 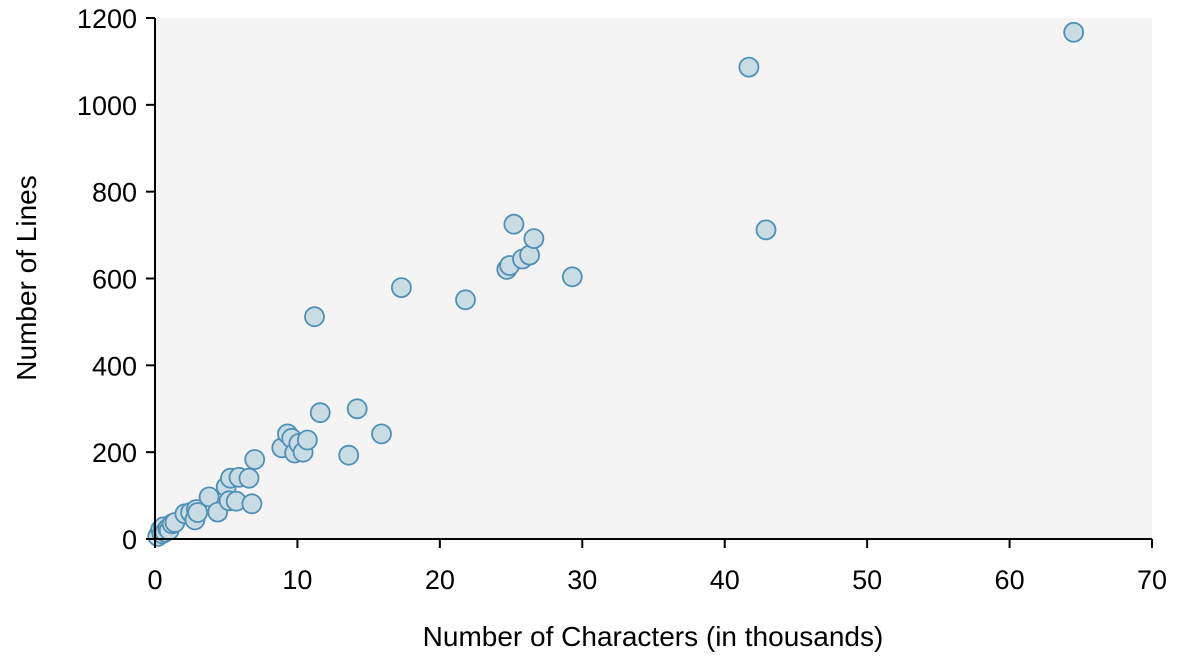 What do you see at coordinates (129, 540) in the screenshot?
I see `y-tick-label: 0` at bounding box center [129, 540].